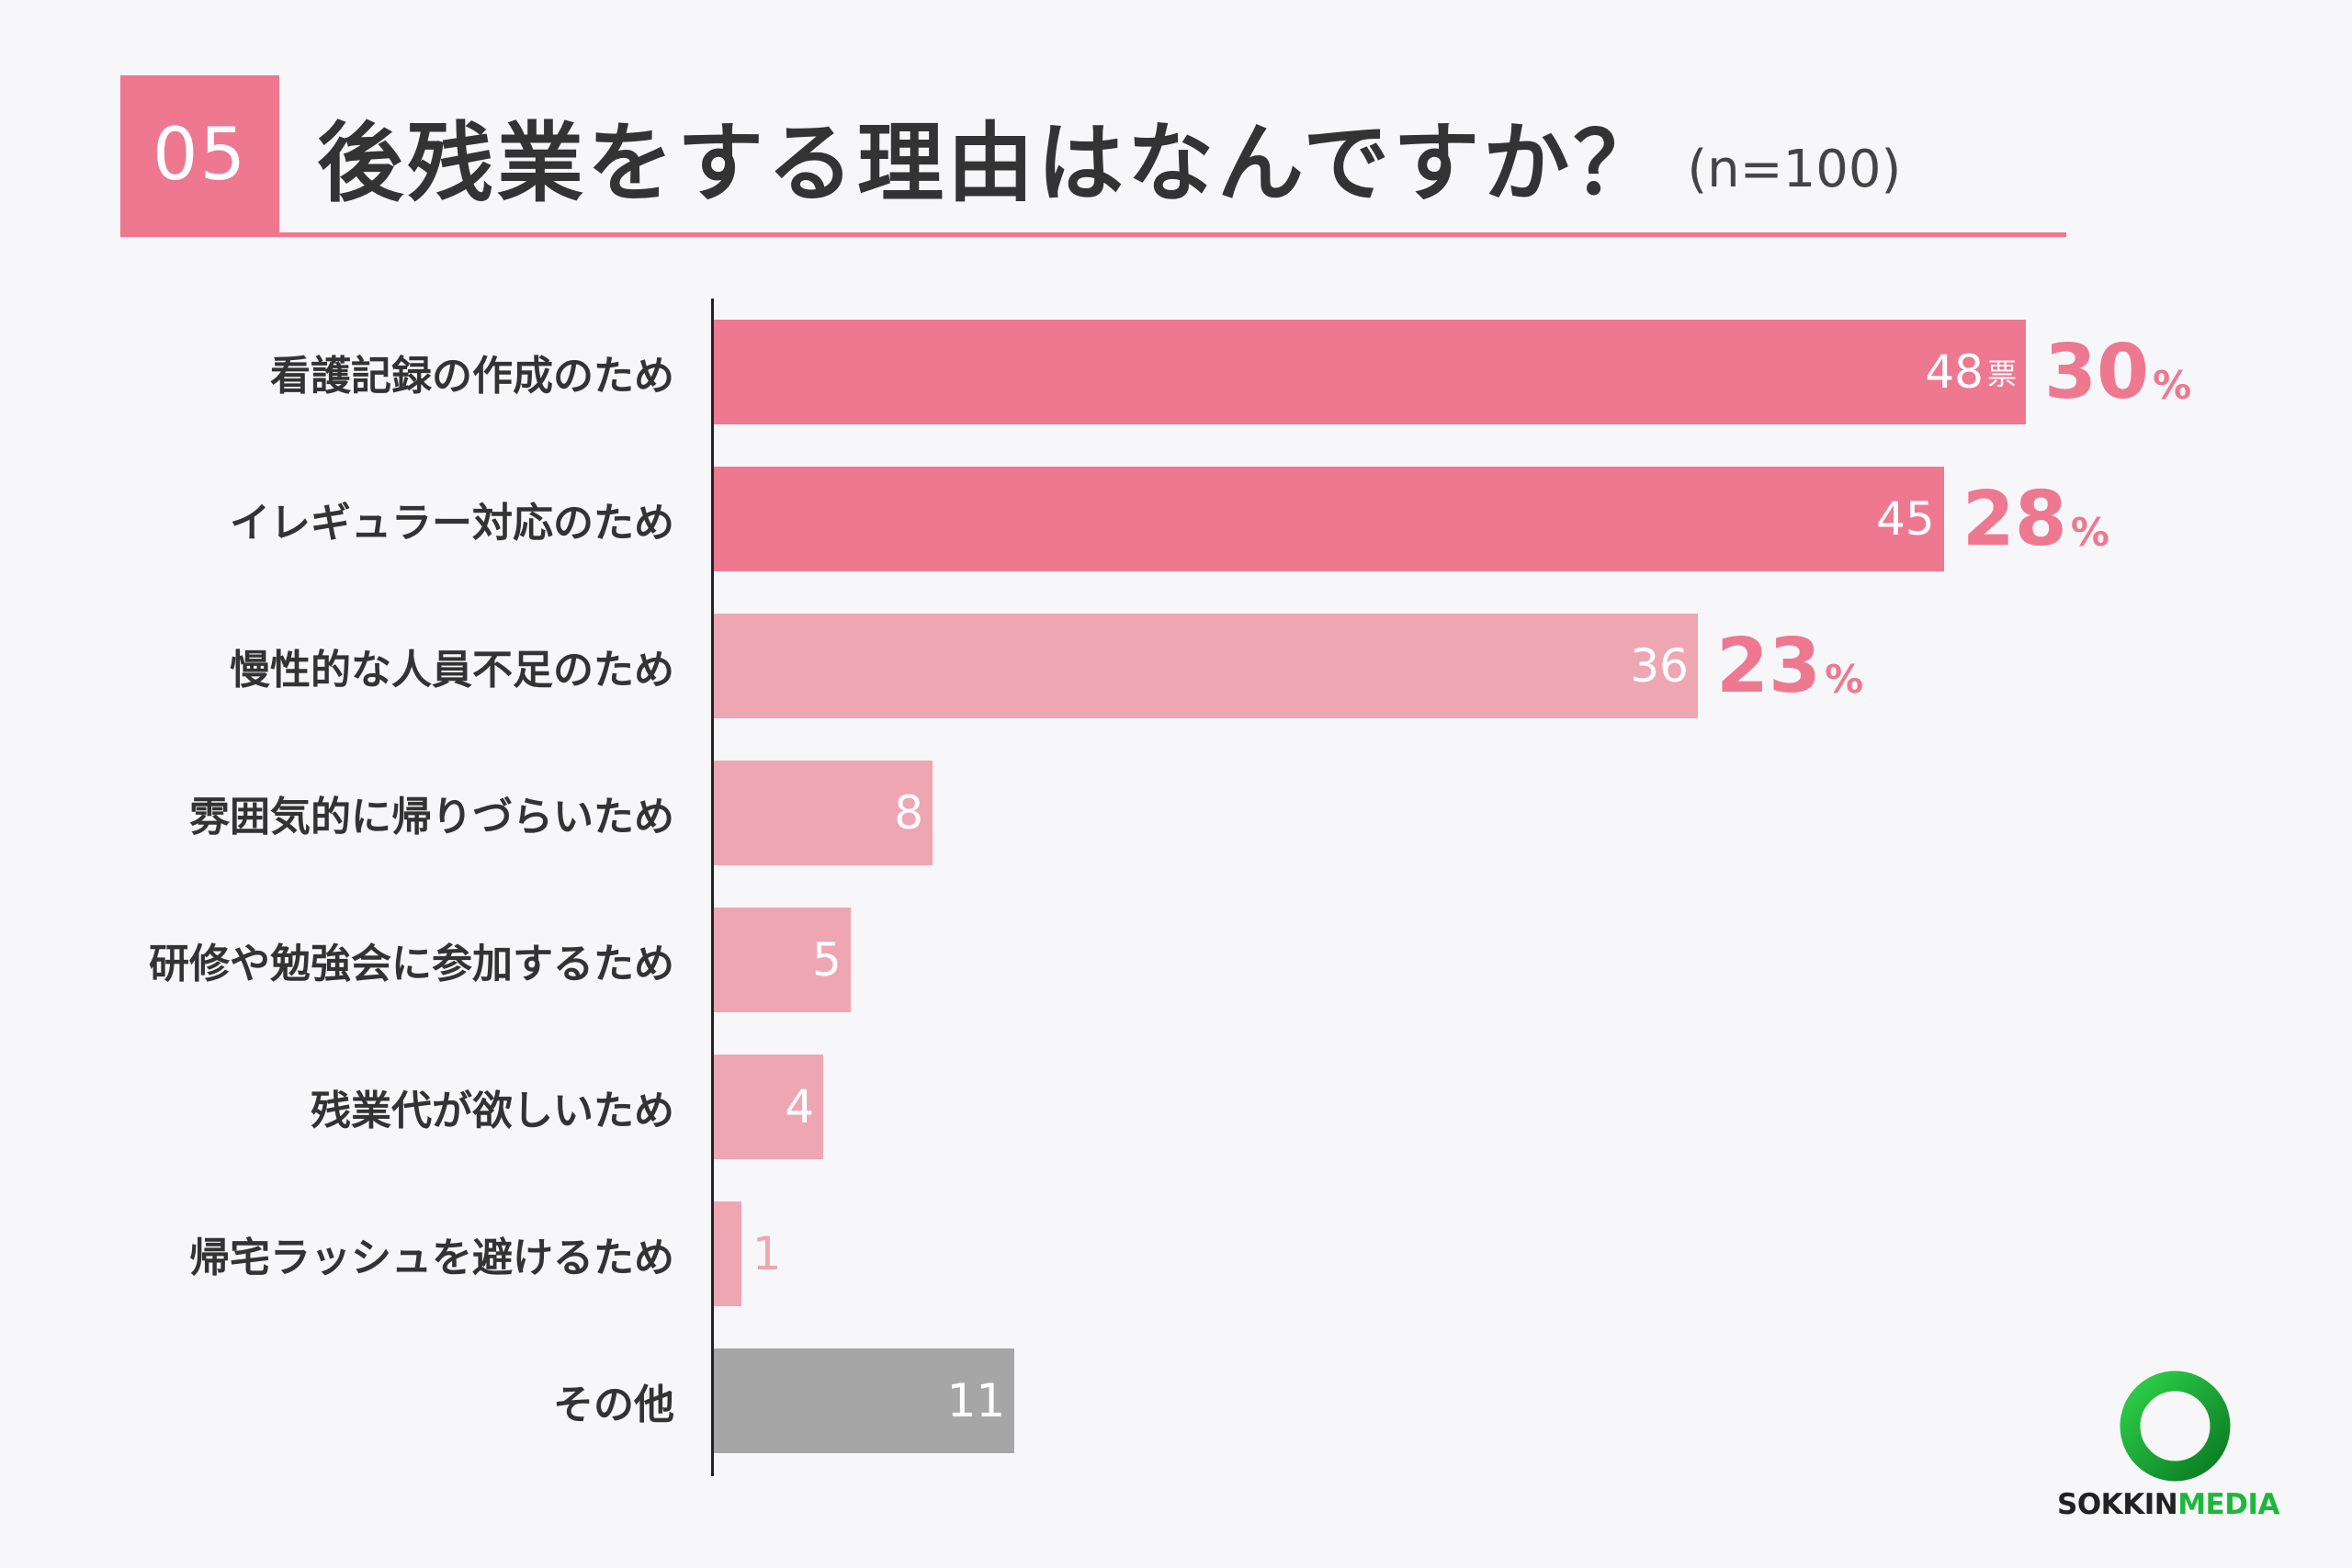 Image resolution: width=2352 pixels, height=1568 pixels. What do you see at coordinates (472, 376) in the screenshot?
I see `category-label: 看護記録の作成のため` at bounding box center [472, 376].